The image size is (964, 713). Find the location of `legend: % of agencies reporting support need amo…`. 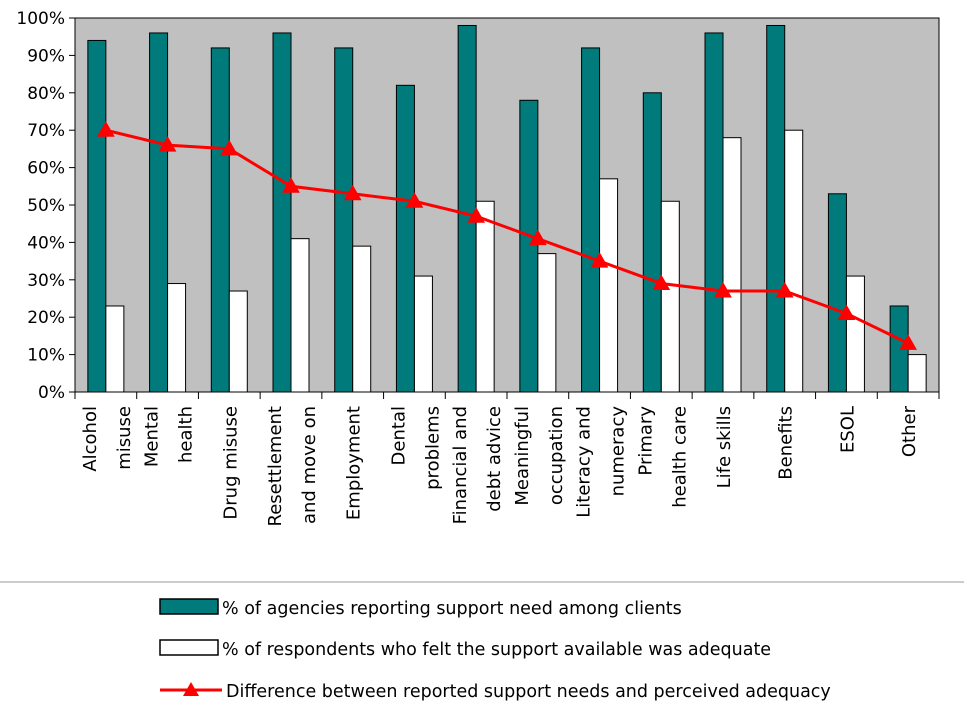

legend: % of agencies reporting support need amo… is located at coordinates (495, 650).